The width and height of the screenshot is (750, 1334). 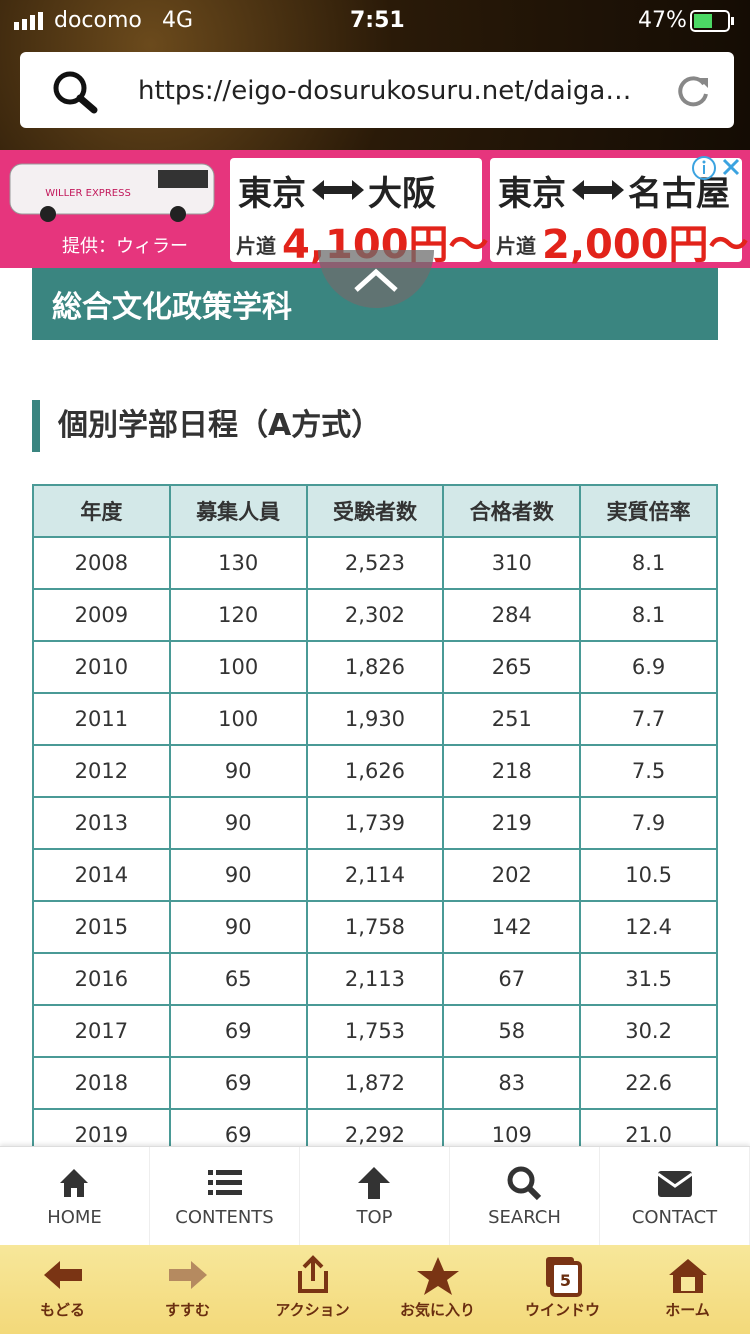 I want to click on nav-item: TOP, so click(x=375, y=1196).